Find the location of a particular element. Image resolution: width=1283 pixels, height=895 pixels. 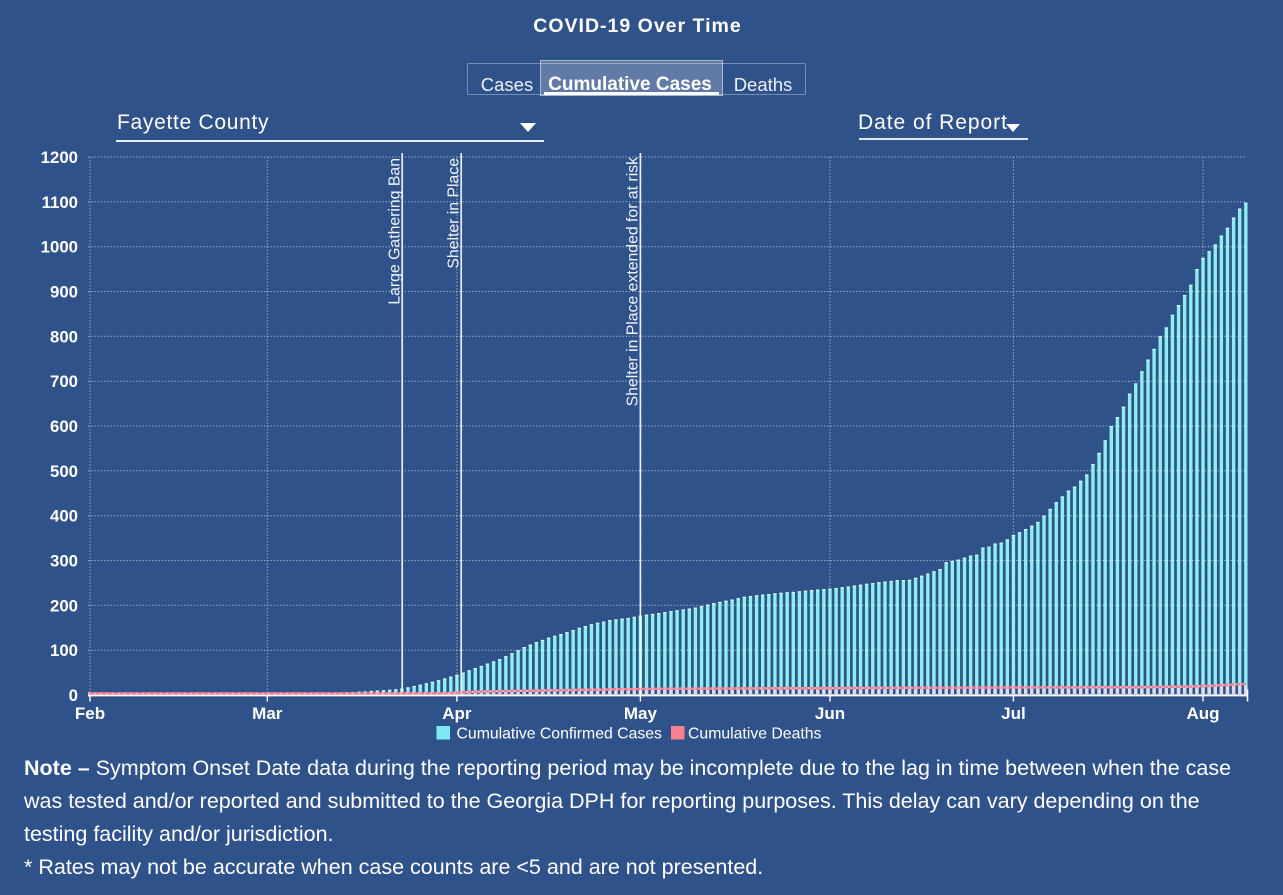

svg-text: 100 is located at coordinates (64, 650).